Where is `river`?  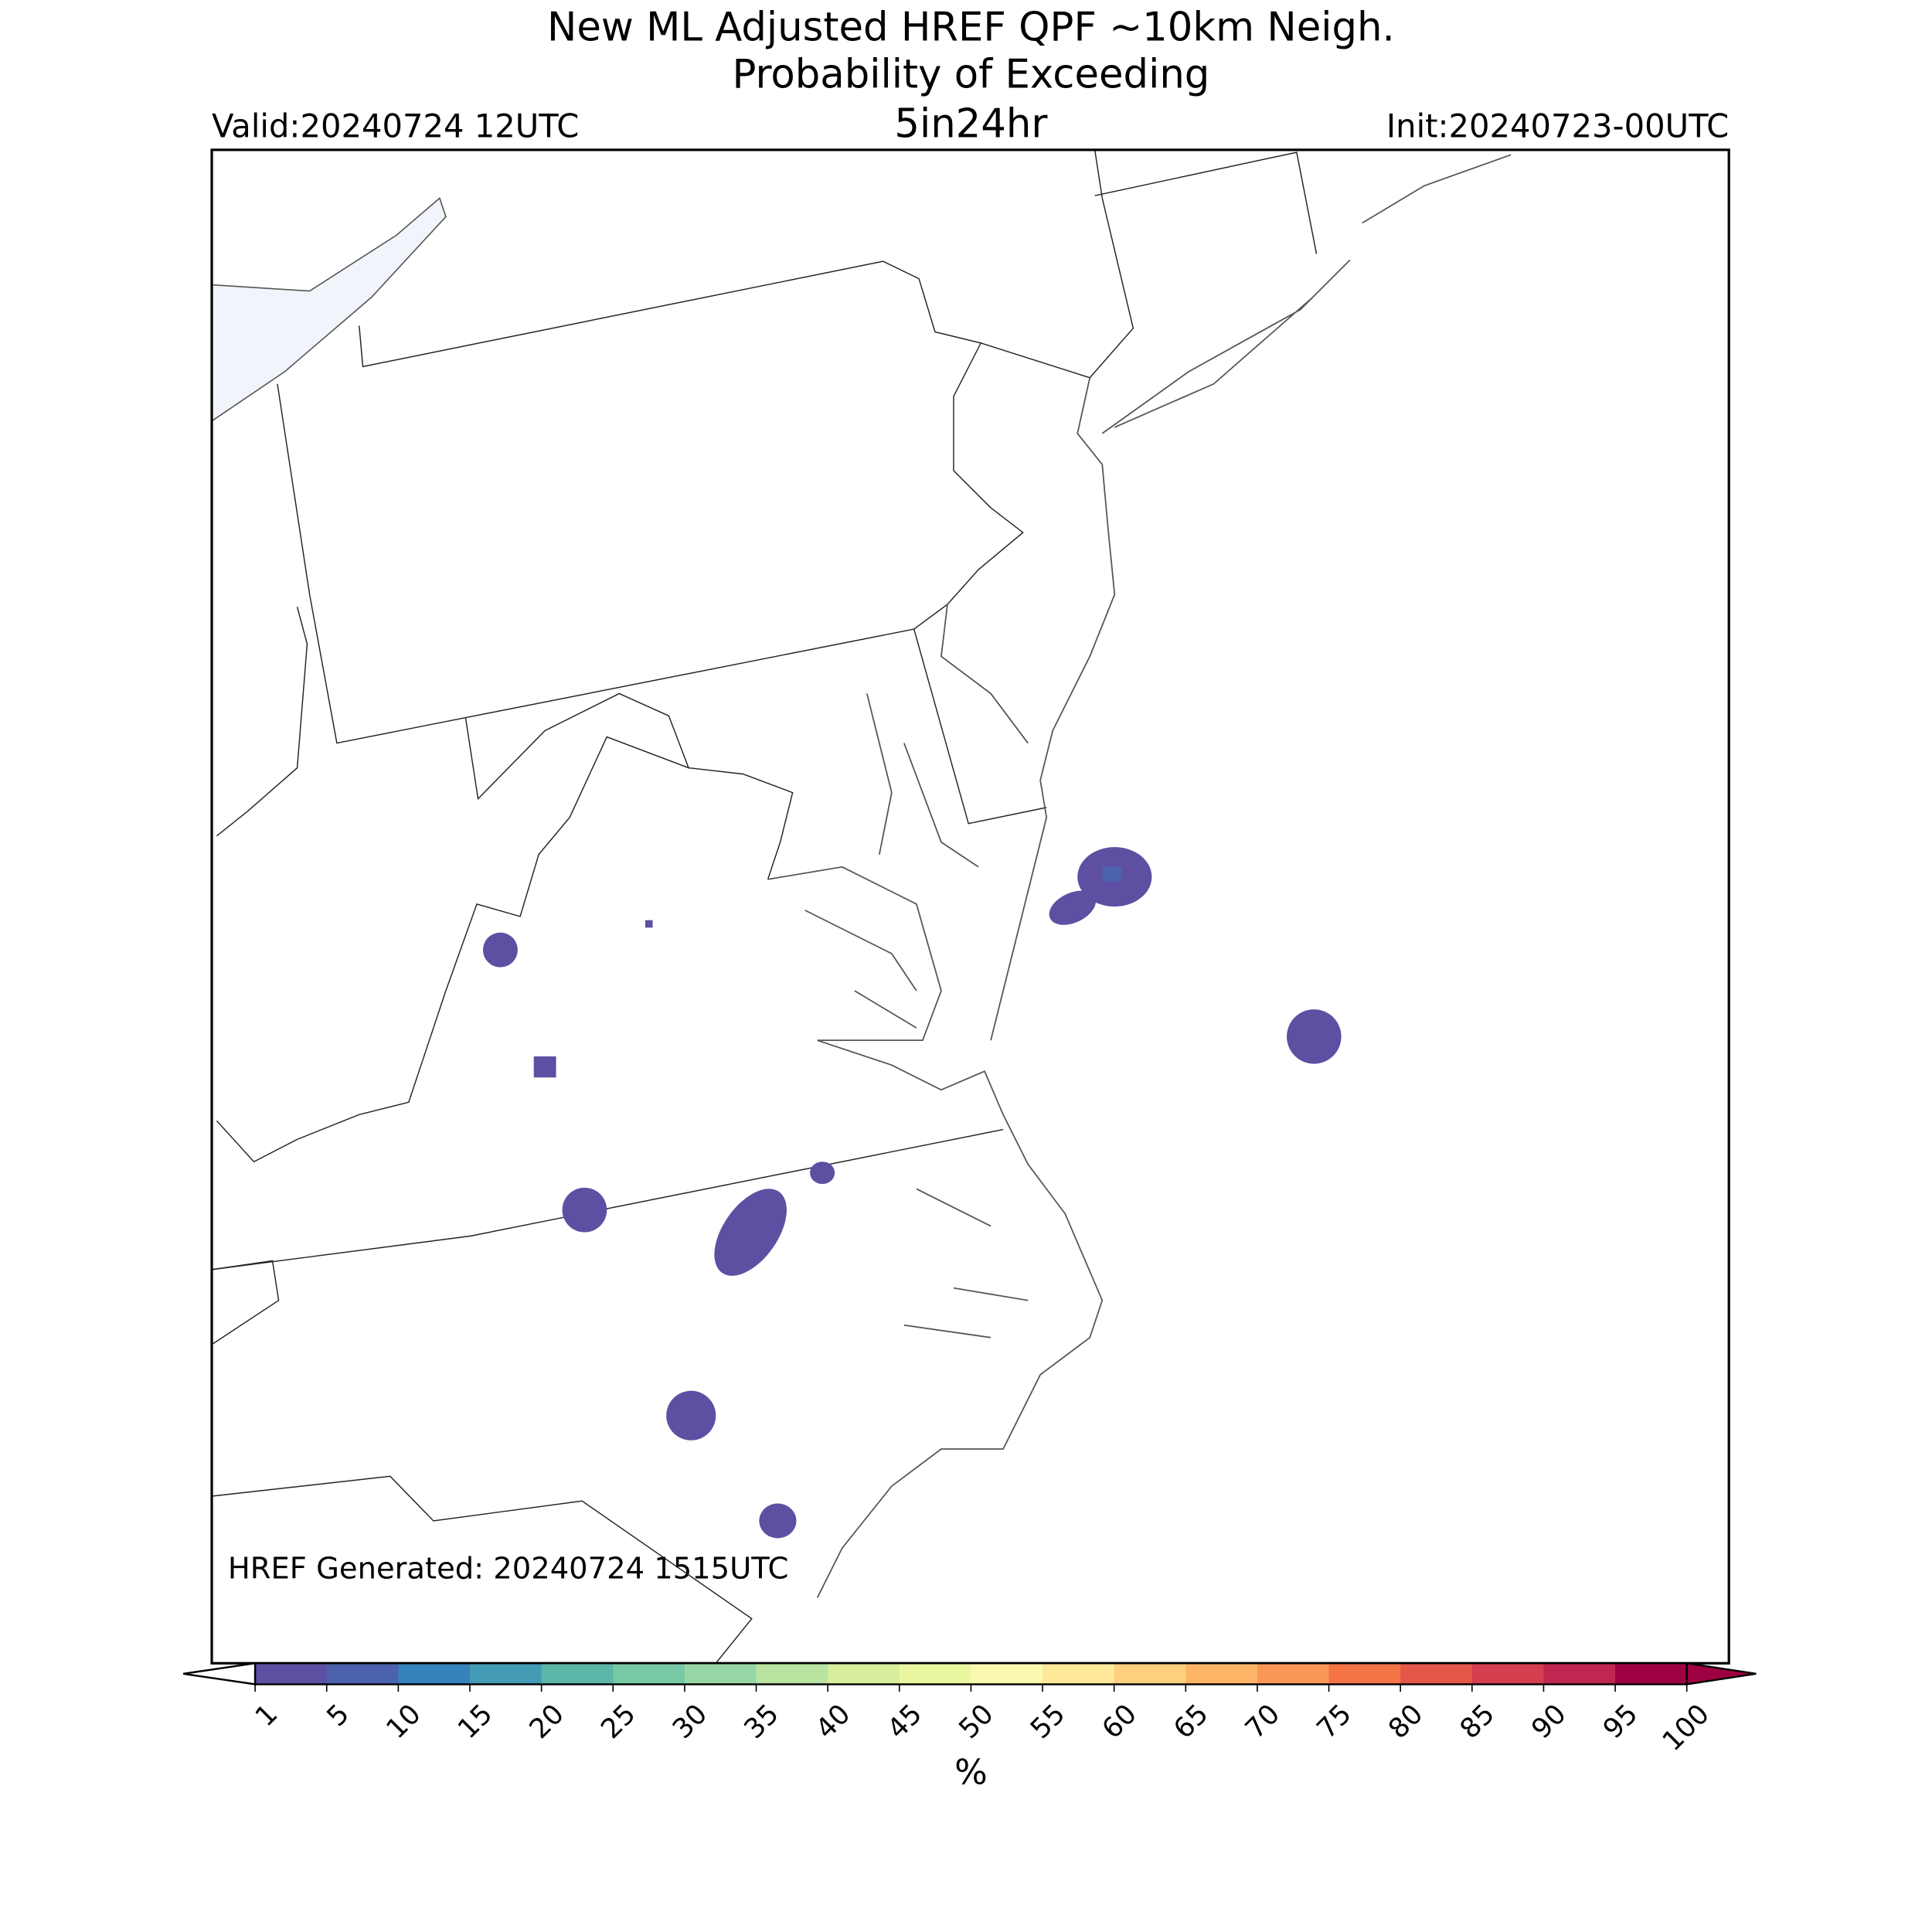
river is located at coordinates (916, 1015).